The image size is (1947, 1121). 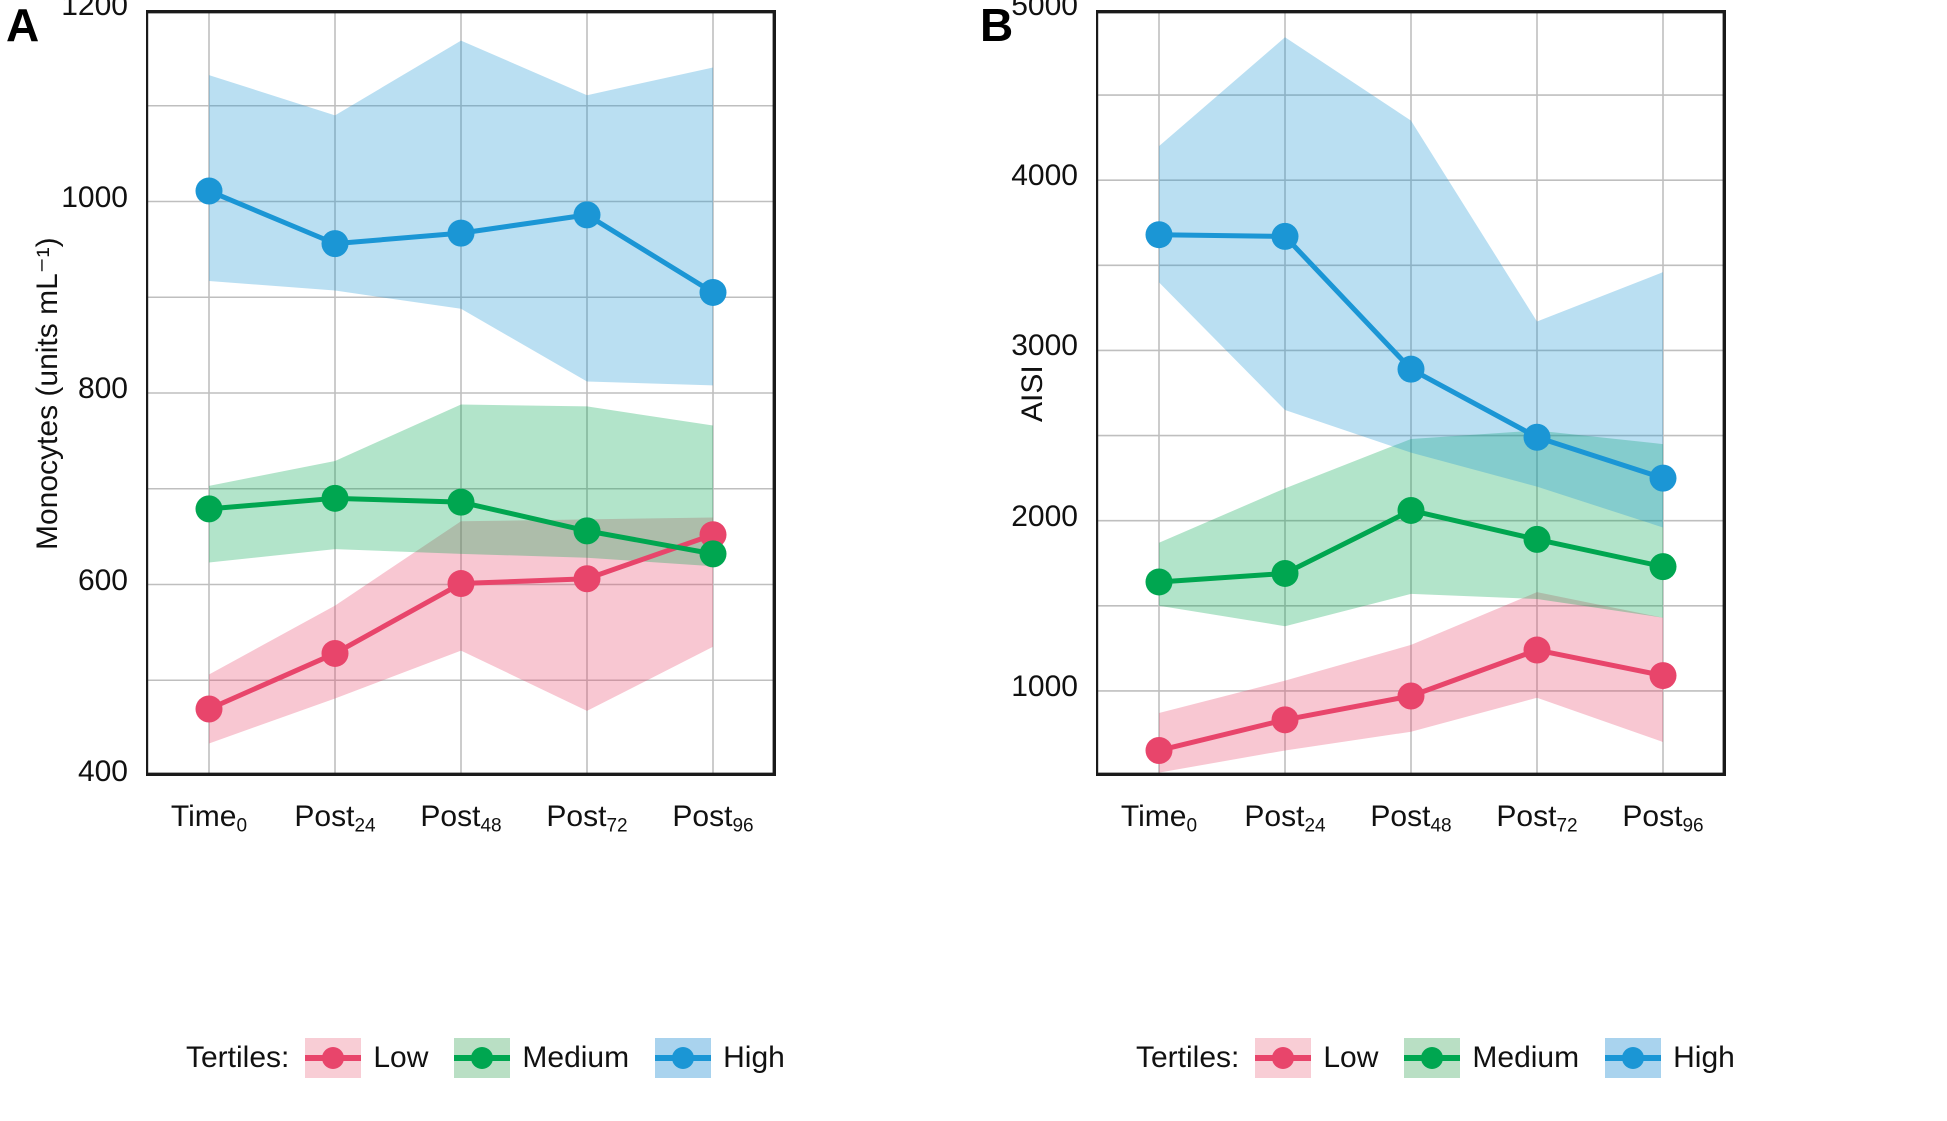 I want to click on y-tick-label: 2000, so click(x=1044, y=516).